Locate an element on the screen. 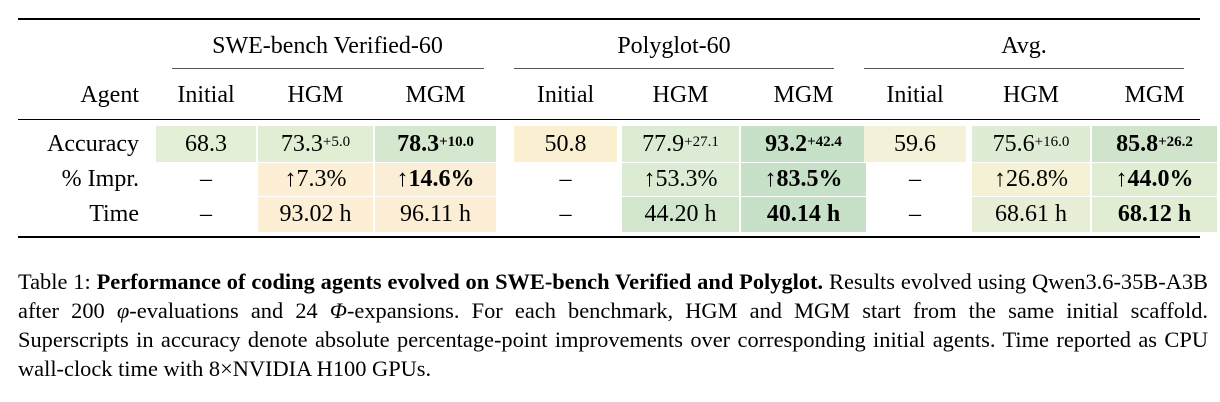  cell-impr-avg-hgm: ↑26.8% is located at coordinates (1031, 179).